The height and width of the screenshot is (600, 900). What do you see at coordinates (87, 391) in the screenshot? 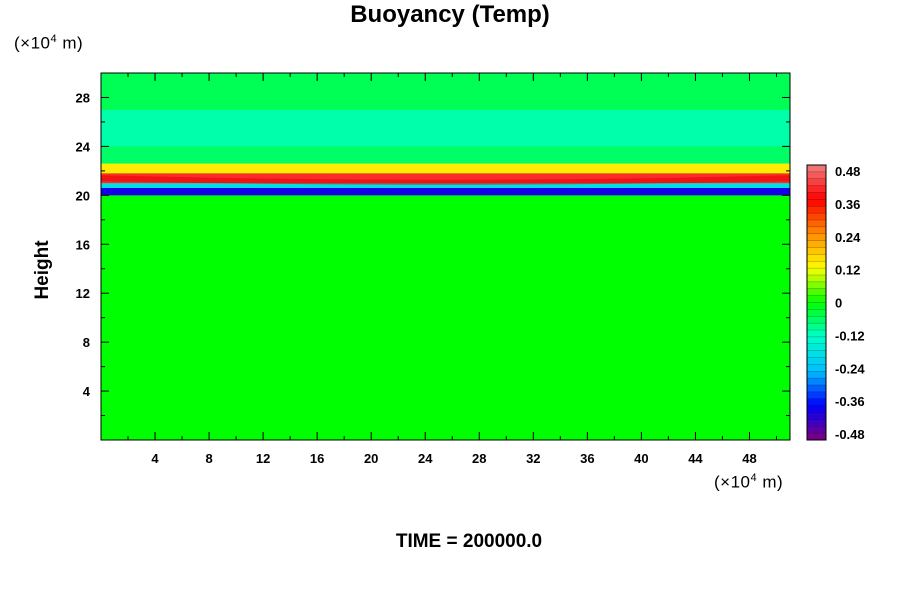
I see `y-tick-label: 4` at bounding box center [87, 391].